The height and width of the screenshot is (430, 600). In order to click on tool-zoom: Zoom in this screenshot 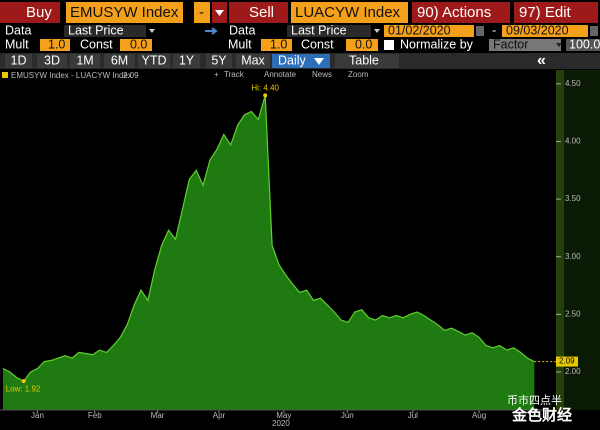, I will do `click(358, 74)`.